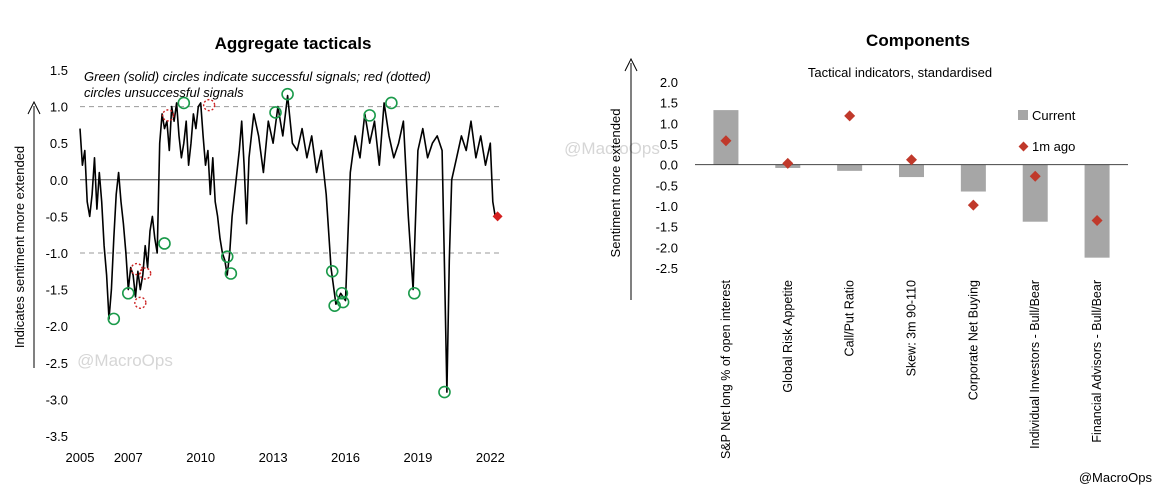  I want to click on right-y-tick-label: 0.5, so click(669, 144).